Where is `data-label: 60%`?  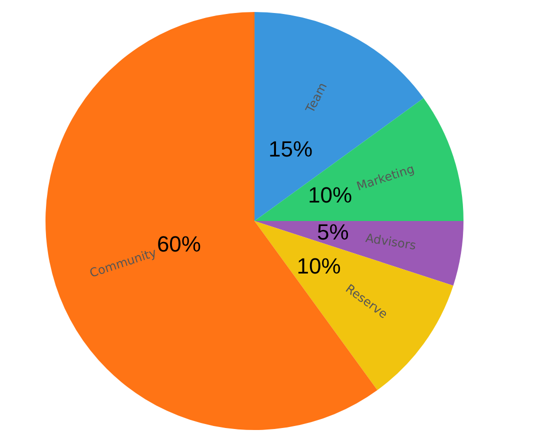 data-label: 60% is located at coordinates (178, 244).